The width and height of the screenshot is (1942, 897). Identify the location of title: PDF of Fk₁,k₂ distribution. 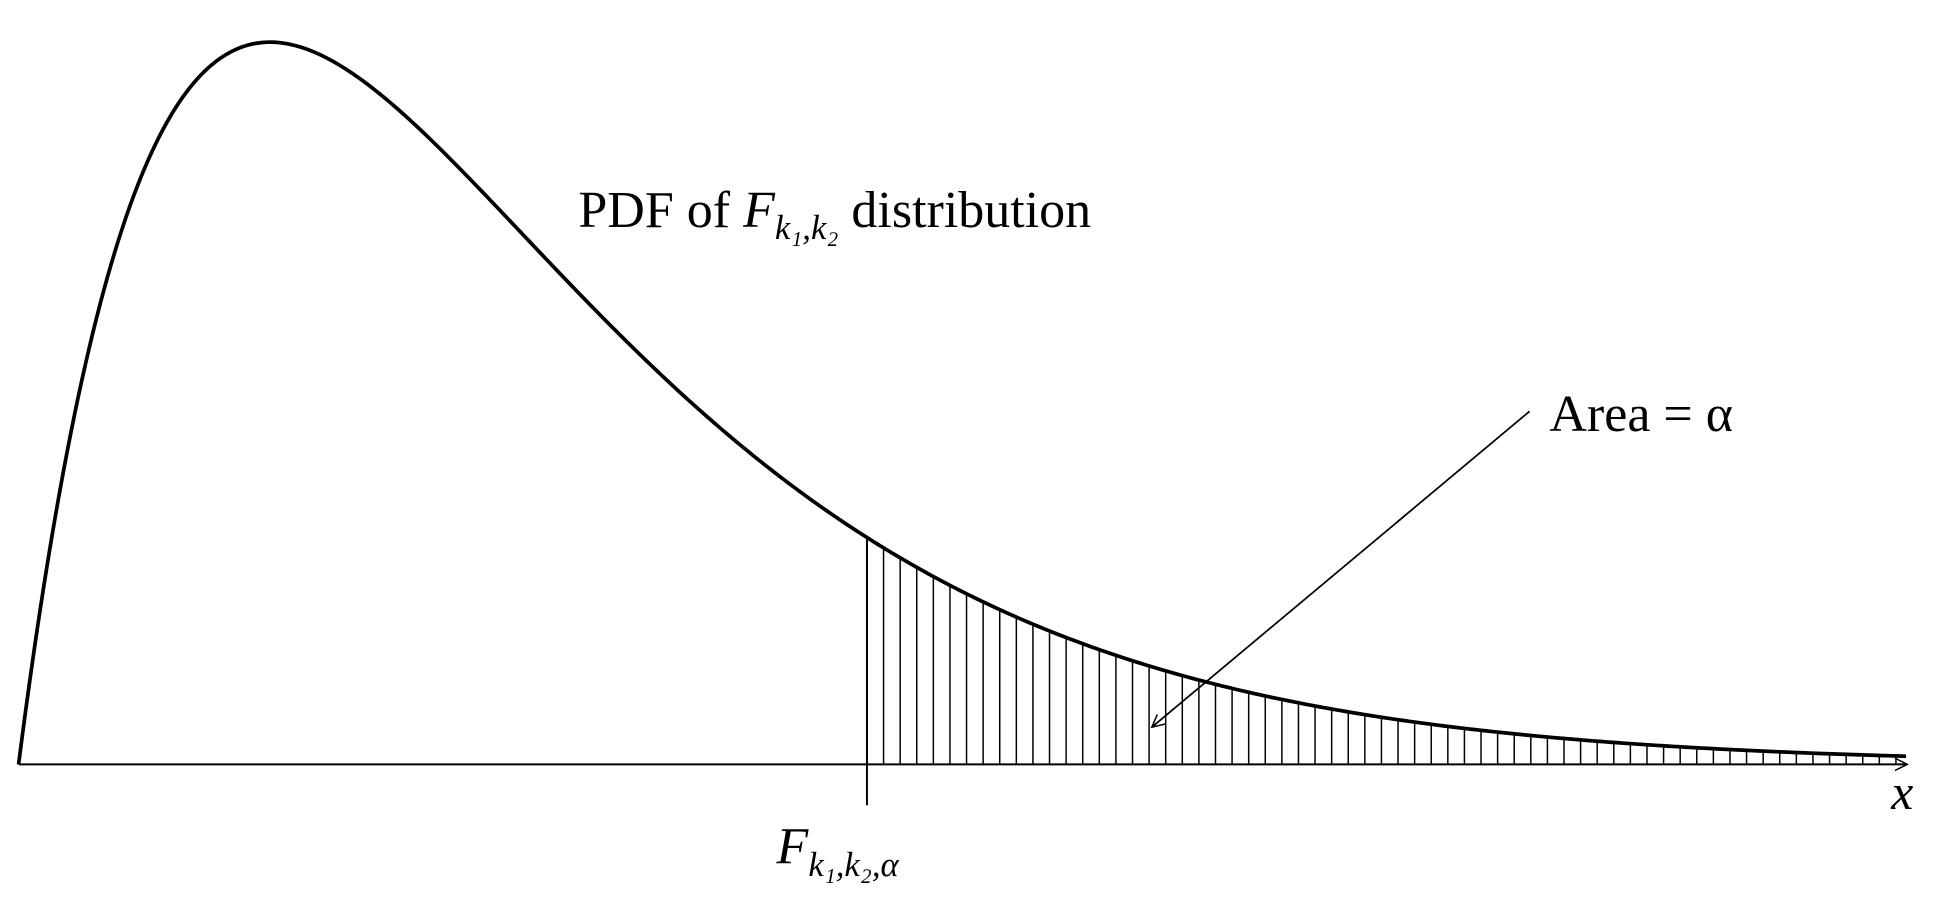
(834, 216).